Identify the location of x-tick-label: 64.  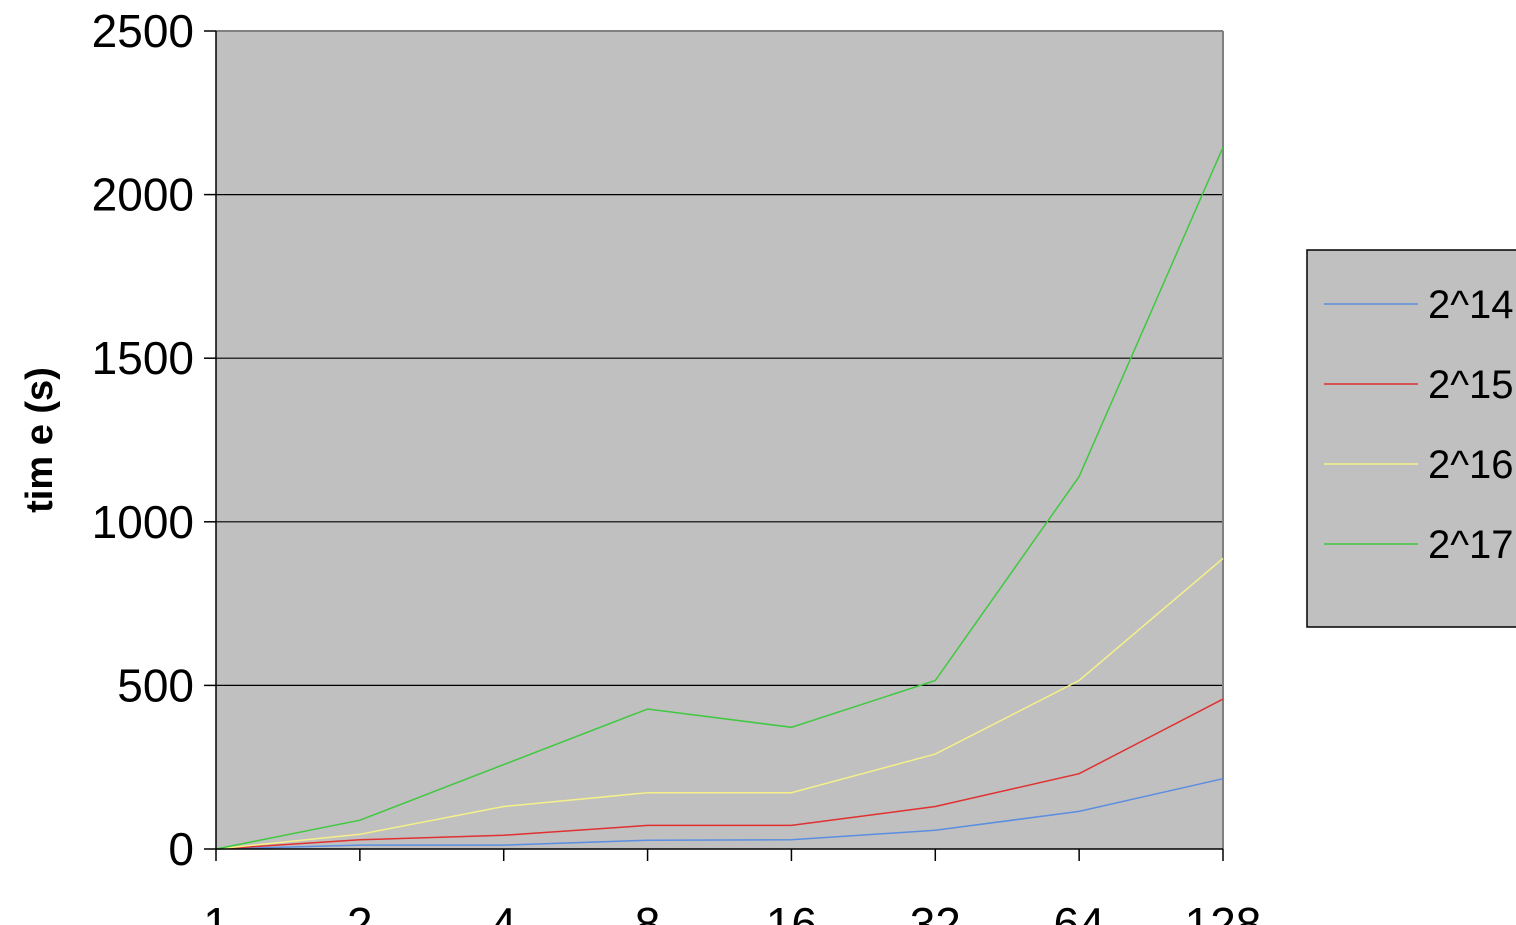
(1079, 911).